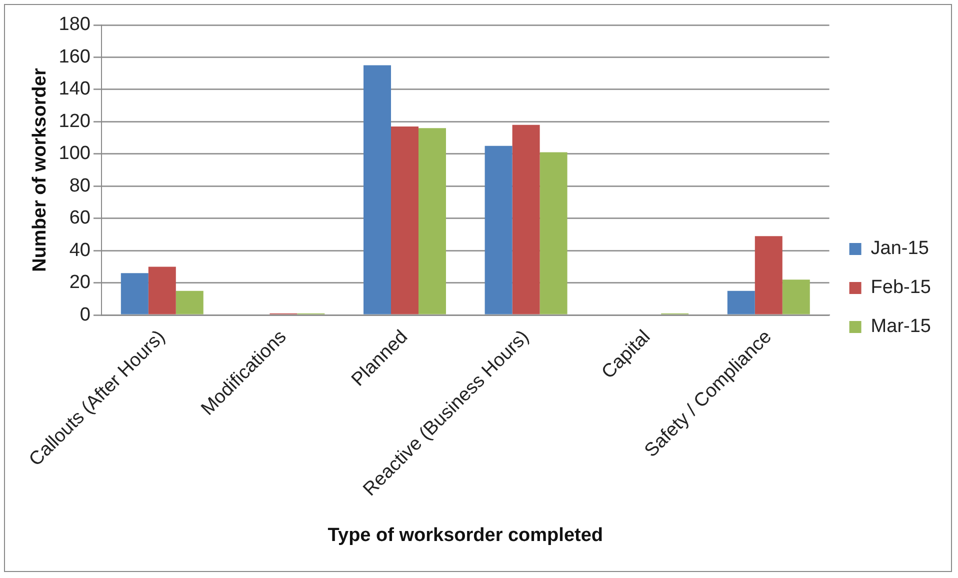 The height and width of the screenshot is (578, 958). What do you see at coordinates (40, 170) in the screenshot?
I see `y-axis-title: Number of worksorder` at bounding box center [40, 170].